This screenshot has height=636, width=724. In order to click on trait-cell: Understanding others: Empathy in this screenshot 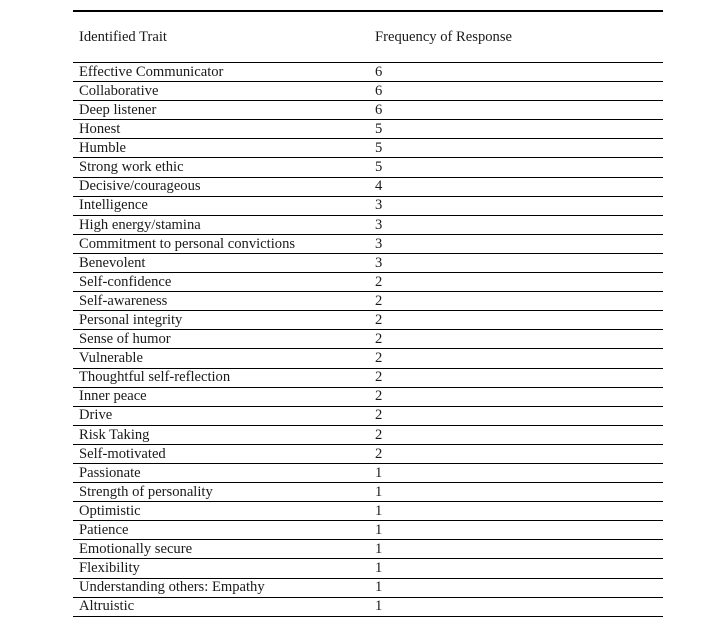, I will do `click(172, 587)`.